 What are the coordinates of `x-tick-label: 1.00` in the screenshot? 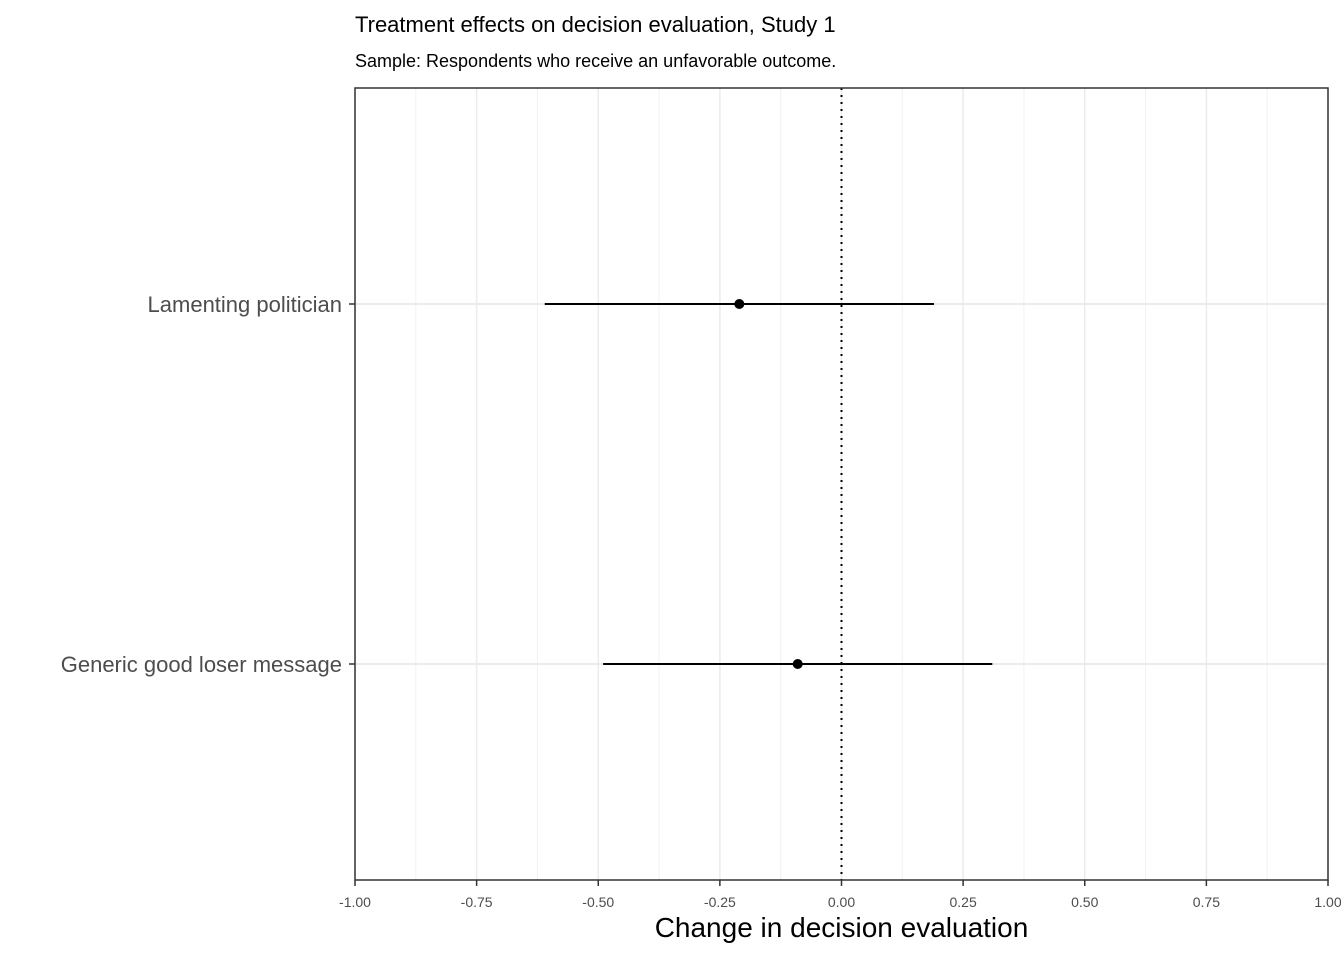 It's located at (1327, 902).